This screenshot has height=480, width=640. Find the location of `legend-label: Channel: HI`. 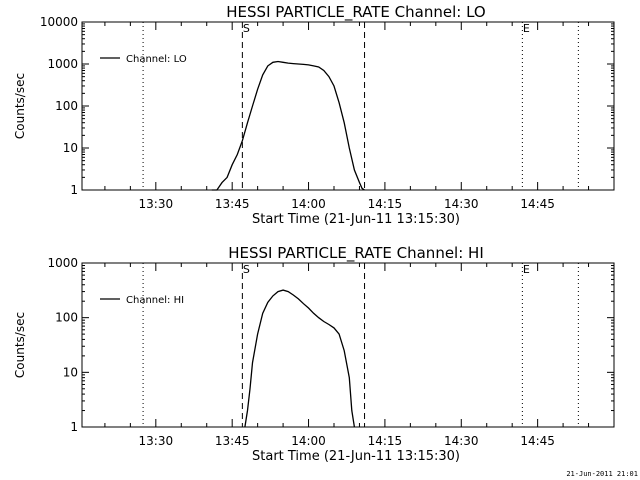

legend-label: Channel: HI is located at coordinates (155, 300).